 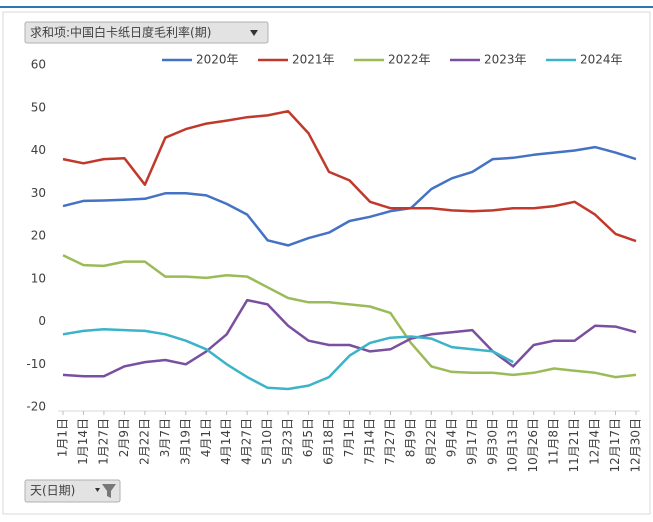 I want to click on legend-label: 2021年, so click(x=313, y=60).